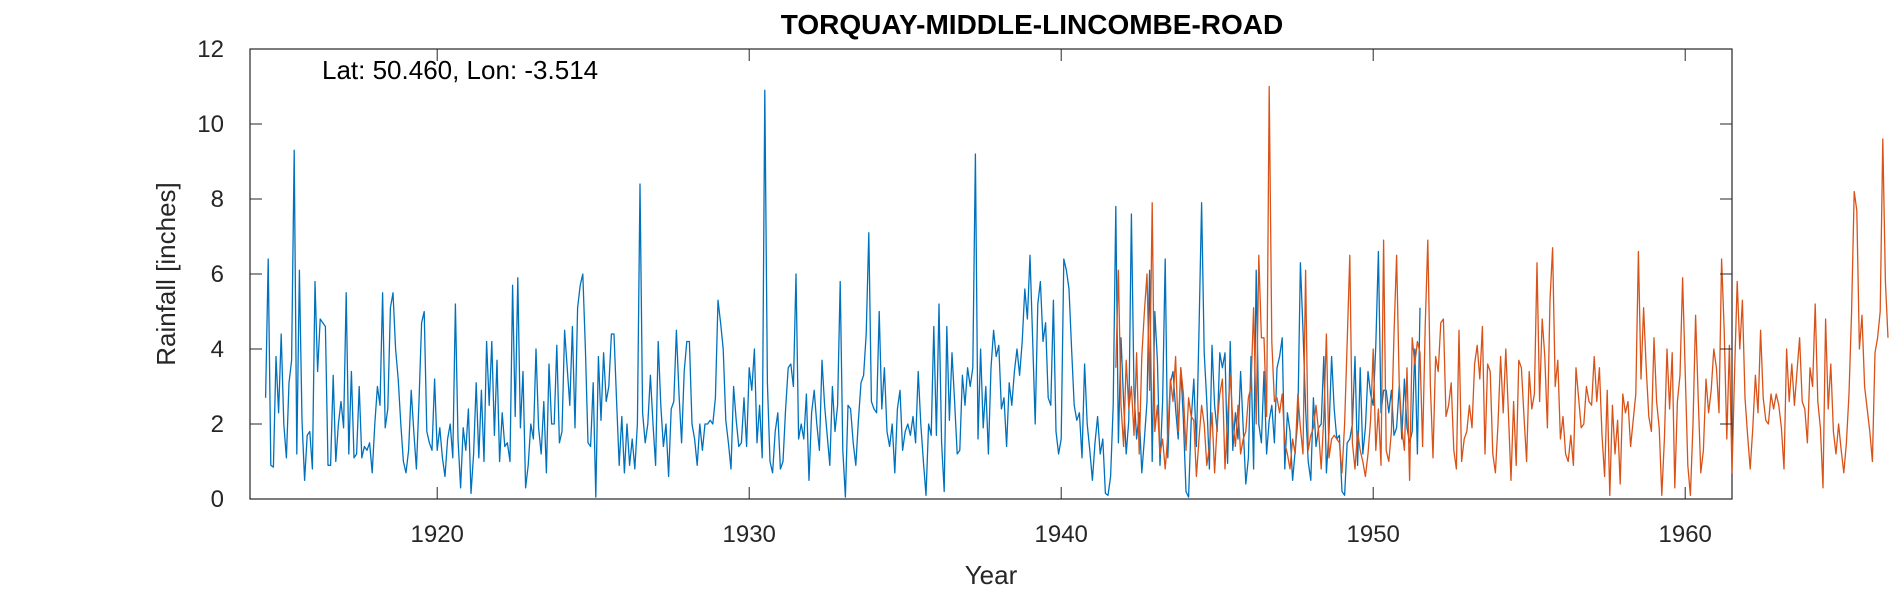 The height and width of the screenshot is (591, 1890). I want to click on x-tick-label: 1940, so click(1061, 534).